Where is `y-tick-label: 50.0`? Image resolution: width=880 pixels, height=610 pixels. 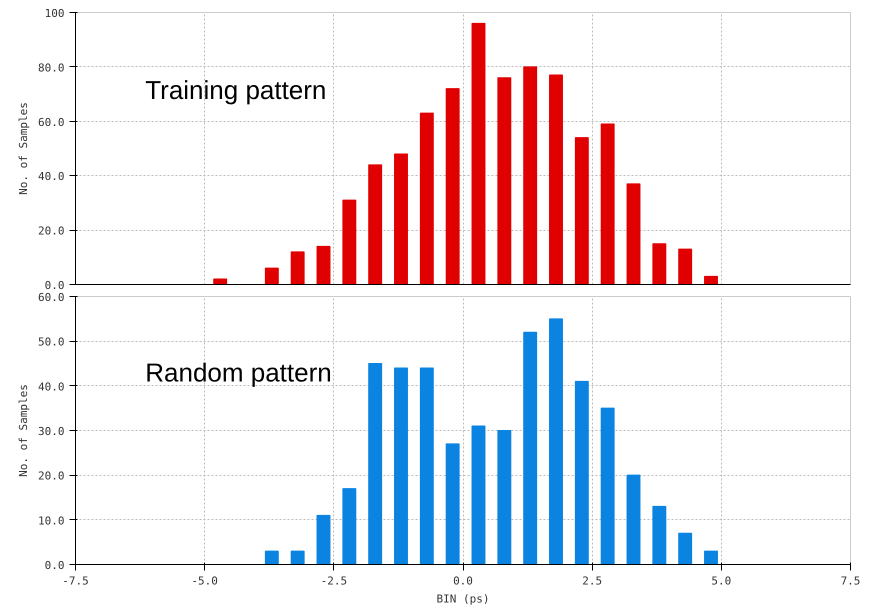 y-tick-label: 50.0 is located at coordinates (51, 342).